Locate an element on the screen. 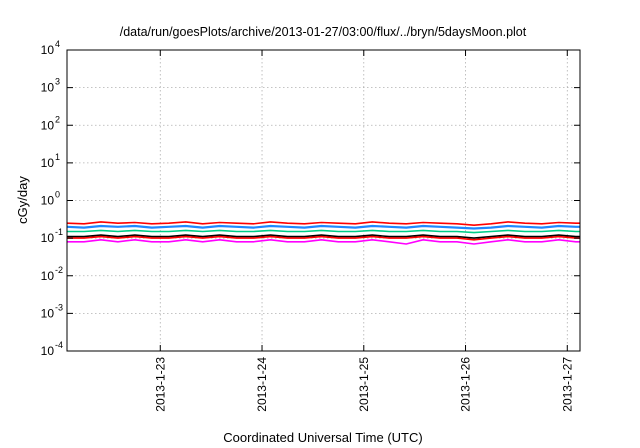  x-tick-label: 2013-1-26 is located at coordinates (466, 384).